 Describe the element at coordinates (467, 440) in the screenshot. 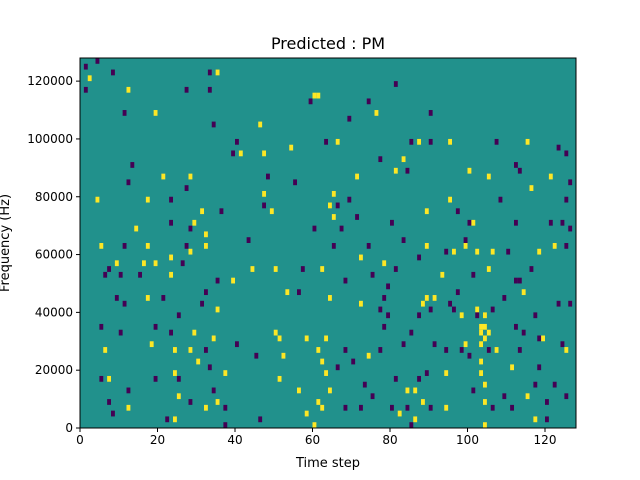

I see `x-tick-label: 100` at that location.